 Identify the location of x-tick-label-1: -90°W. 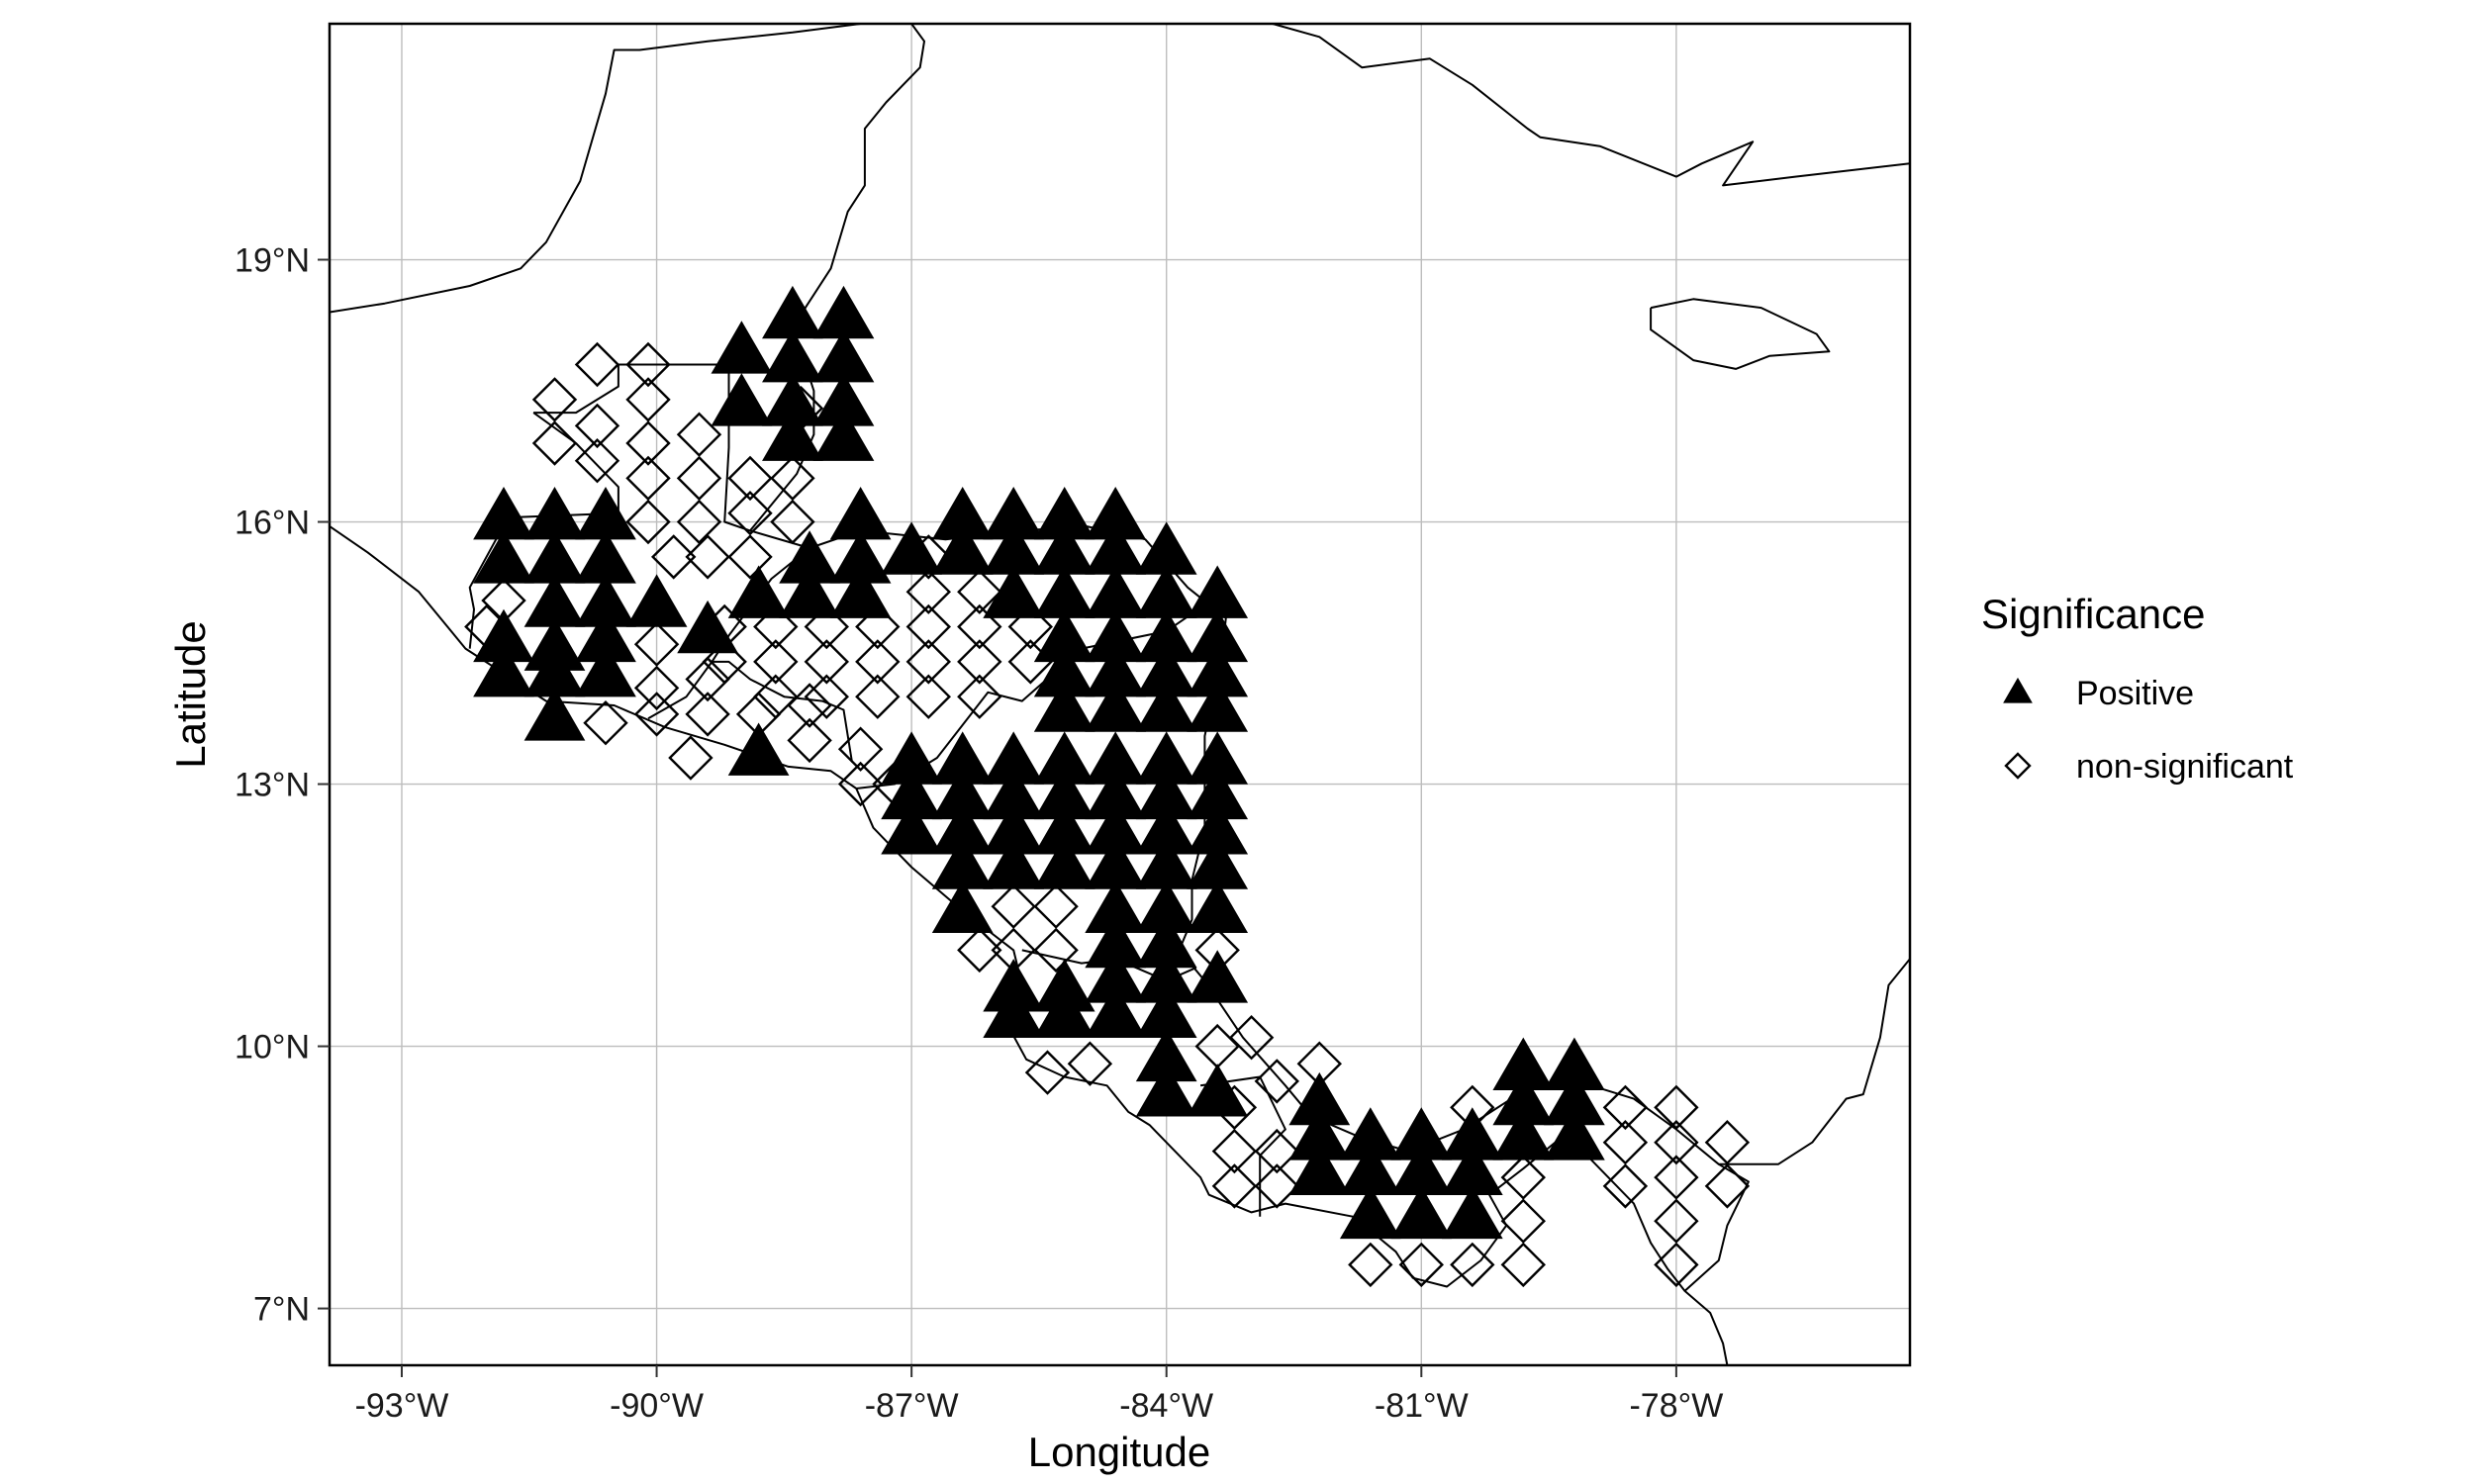
(657, 1406).